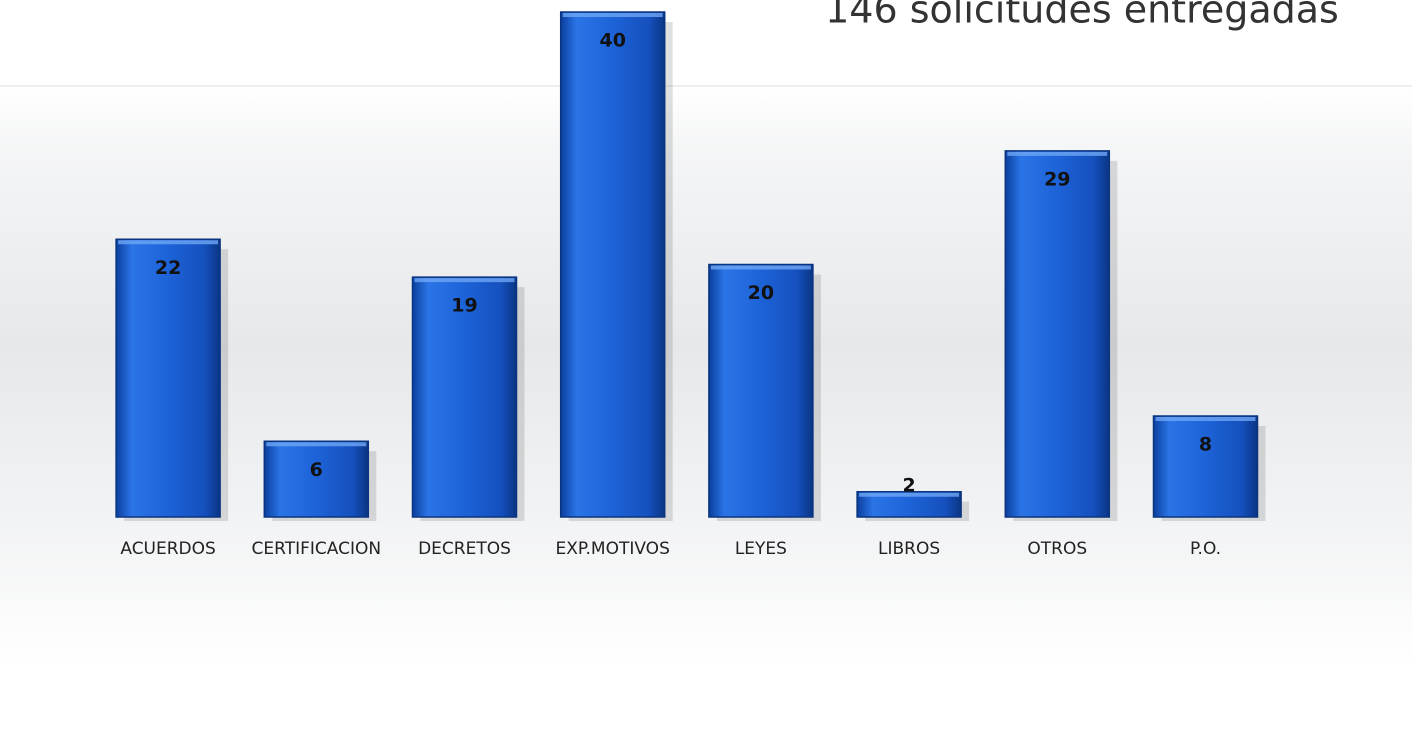 This screenshot has width=1412, height=736. What do you see at coordinates (464, 306) in the screenshot?
I see `value-label: 19` at bounding box center [464, 306].